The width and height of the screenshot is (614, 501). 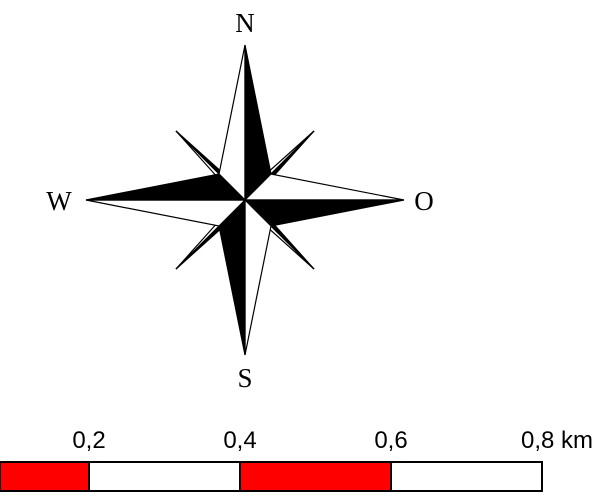 I want to click on compass-east-label: O, so click(x=424, y=201).